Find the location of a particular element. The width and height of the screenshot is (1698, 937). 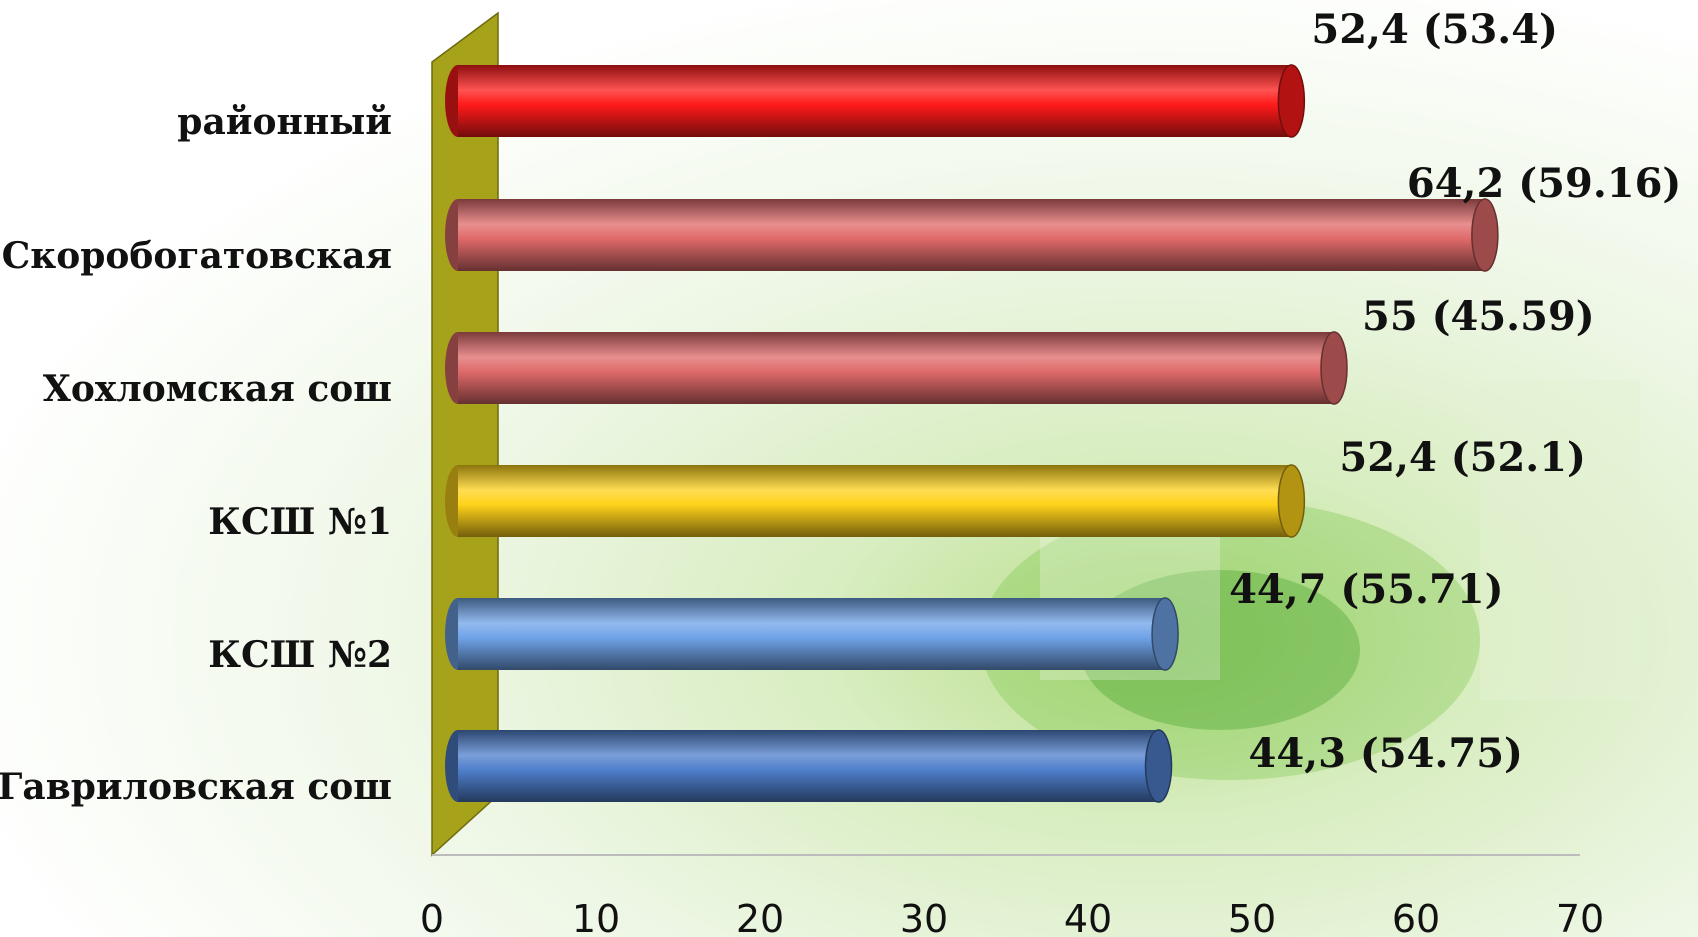

data-label: 44,7 (55.71) is located at coordinates (1366, 589).